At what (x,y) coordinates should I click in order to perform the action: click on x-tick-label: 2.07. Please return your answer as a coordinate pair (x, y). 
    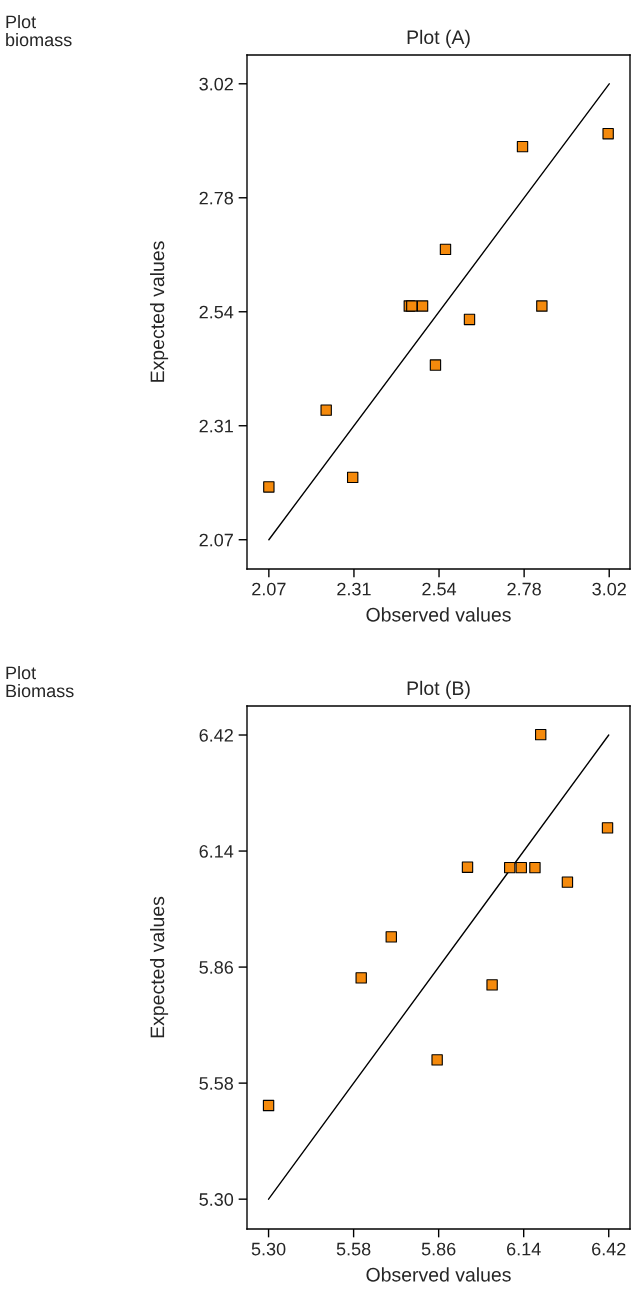
    Looking at the image, I should click on (269, 589).